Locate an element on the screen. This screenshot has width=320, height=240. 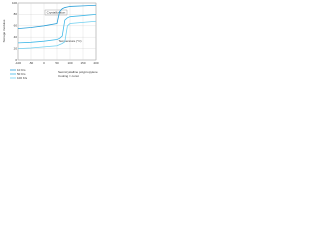
legend-label: 10 K/s is located at coordinates (21, 70).